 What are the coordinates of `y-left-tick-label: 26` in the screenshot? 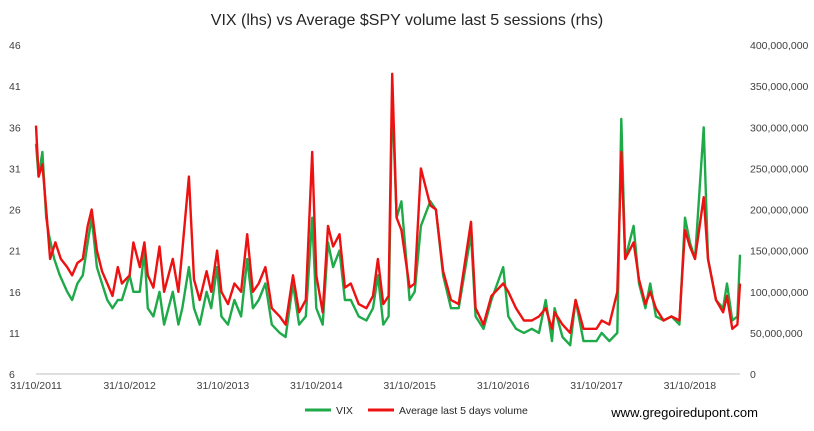 It's located at (15, 211).